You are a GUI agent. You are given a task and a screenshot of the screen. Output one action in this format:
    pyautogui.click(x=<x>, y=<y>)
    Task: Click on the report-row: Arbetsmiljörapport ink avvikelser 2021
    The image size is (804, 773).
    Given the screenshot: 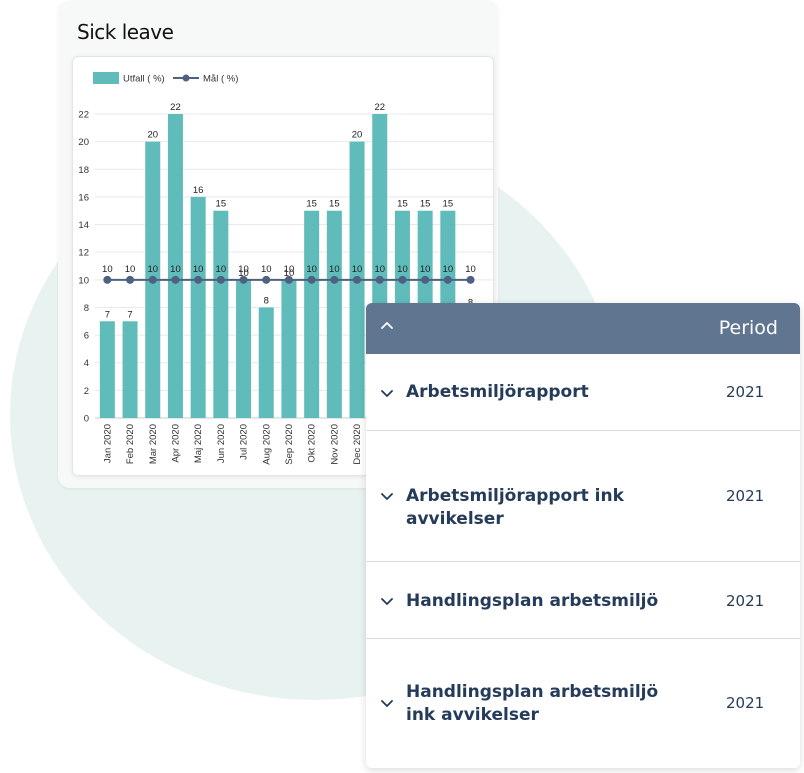 What is the action you would take?
    pyautogui.click(x=583, y=496)
    